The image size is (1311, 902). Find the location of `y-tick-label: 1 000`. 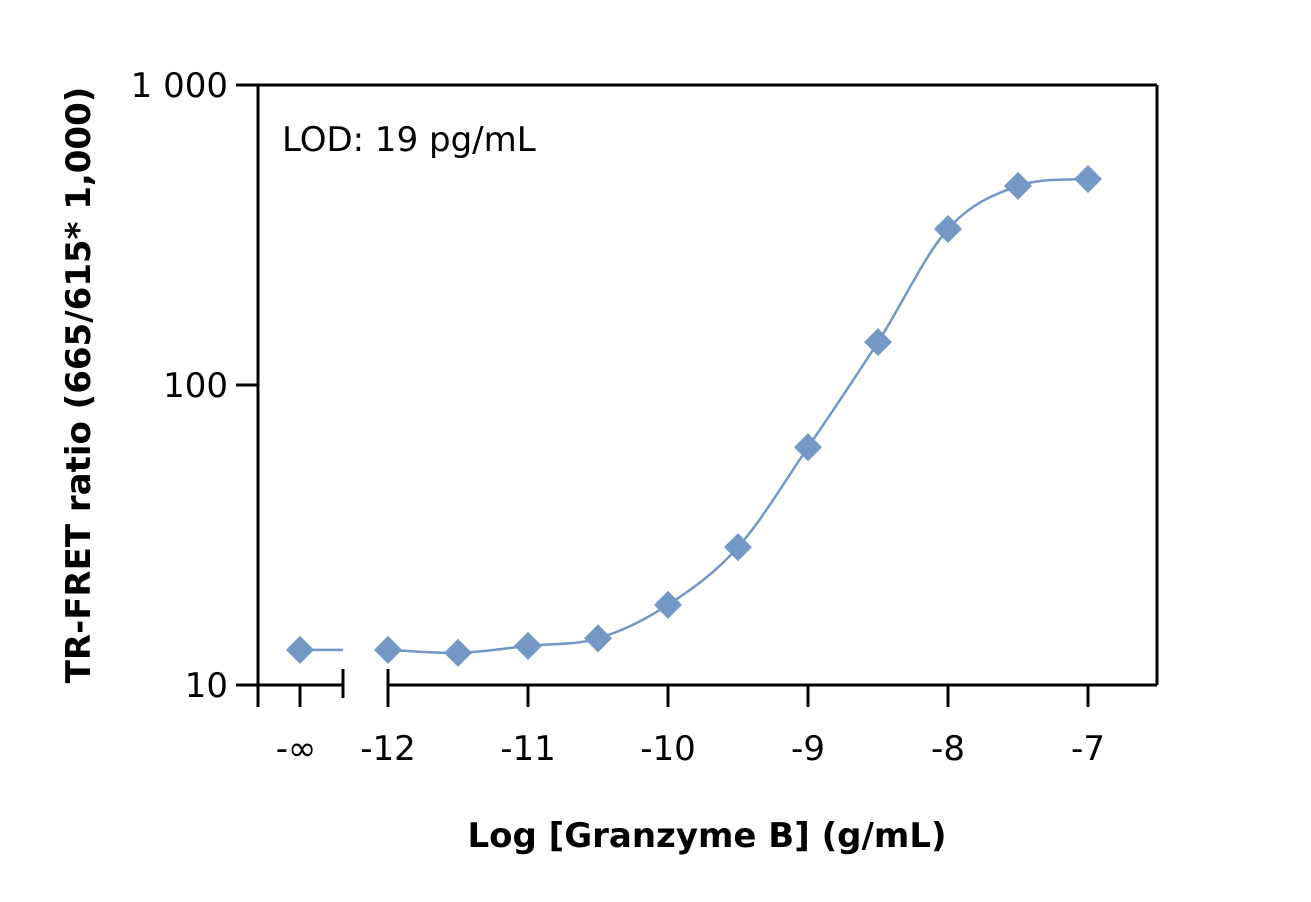

y-tick-label: 1 000 is located at coordinates (179, 86).